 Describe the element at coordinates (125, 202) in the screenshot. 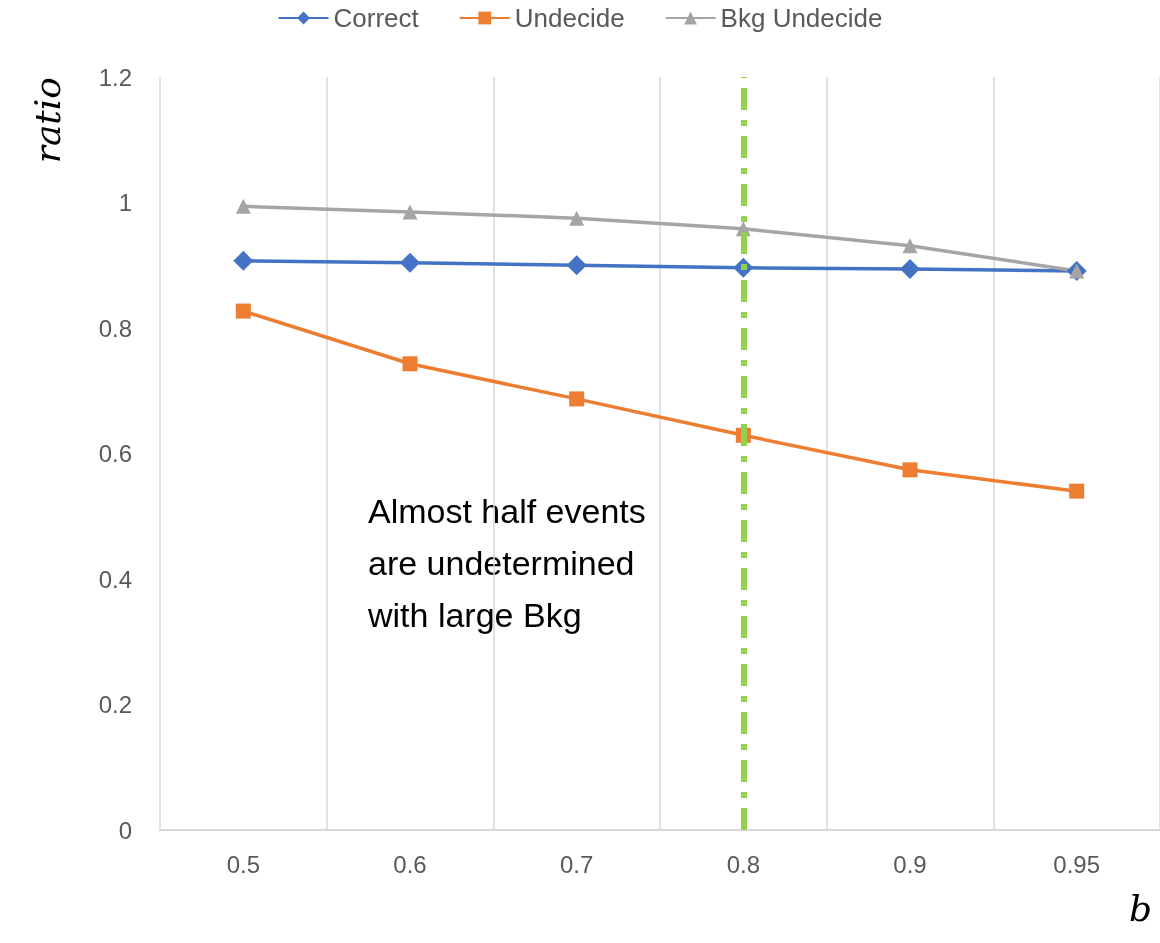

I see `y-tick-label: 1` at that location.